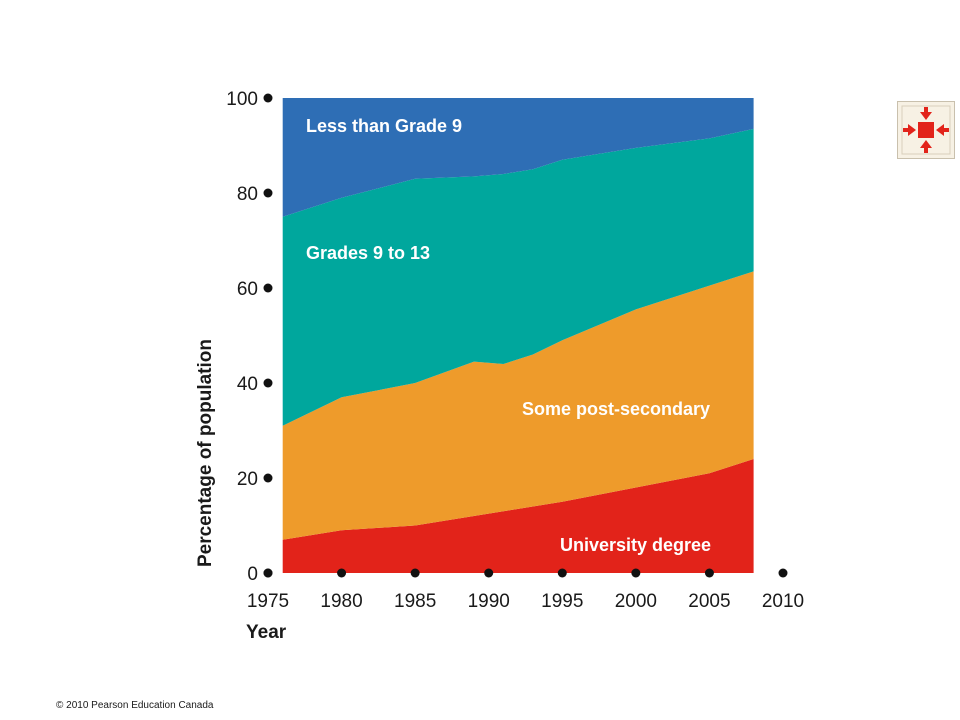 This screenshot has width=960, height=720. What do you see at coordinates (247, 194) in the screenshot?
I see `y-tick-label: 80` at bounding box center [247, 194].